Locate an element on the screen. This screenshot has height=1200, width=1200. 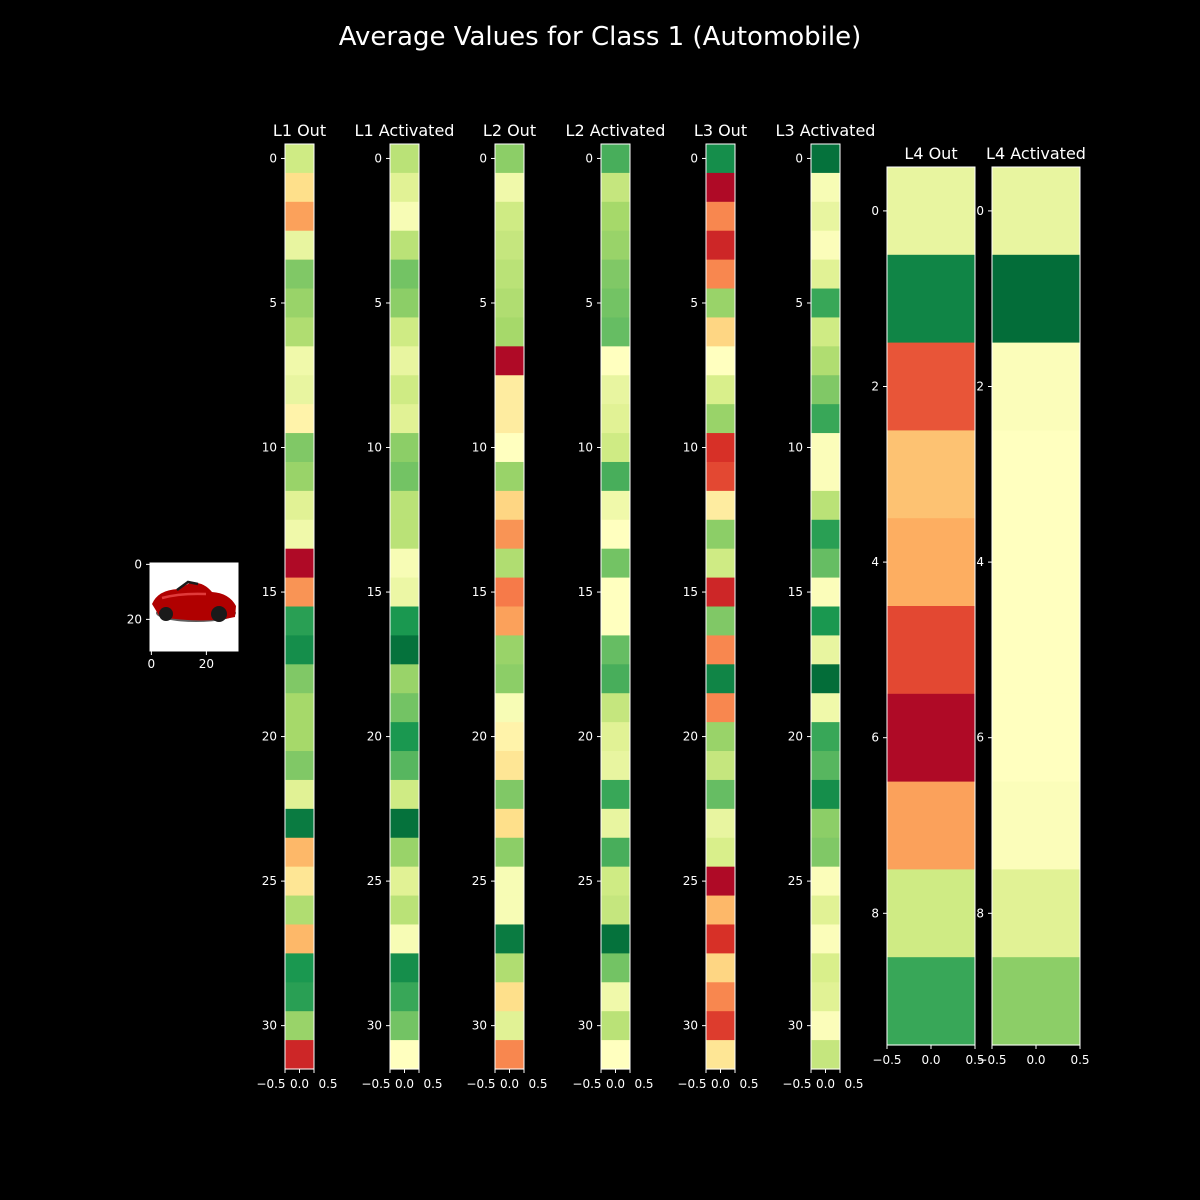
xtick-label: 0.5 is located at coordinates (643, 1084).